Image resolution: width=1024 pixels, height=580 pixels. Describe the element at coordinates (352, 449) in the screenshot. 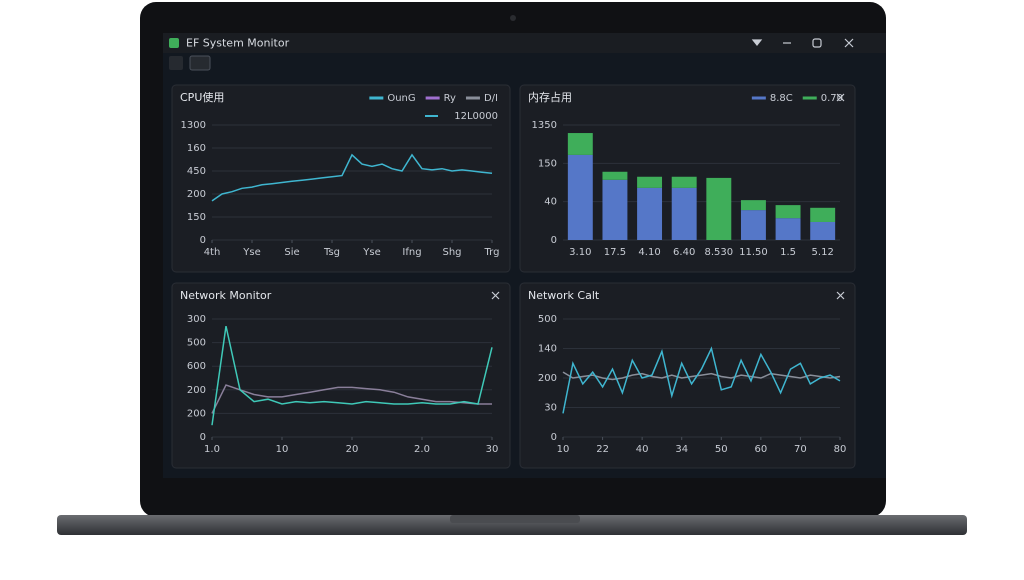

I see `x-tick-label: 20` at that location.